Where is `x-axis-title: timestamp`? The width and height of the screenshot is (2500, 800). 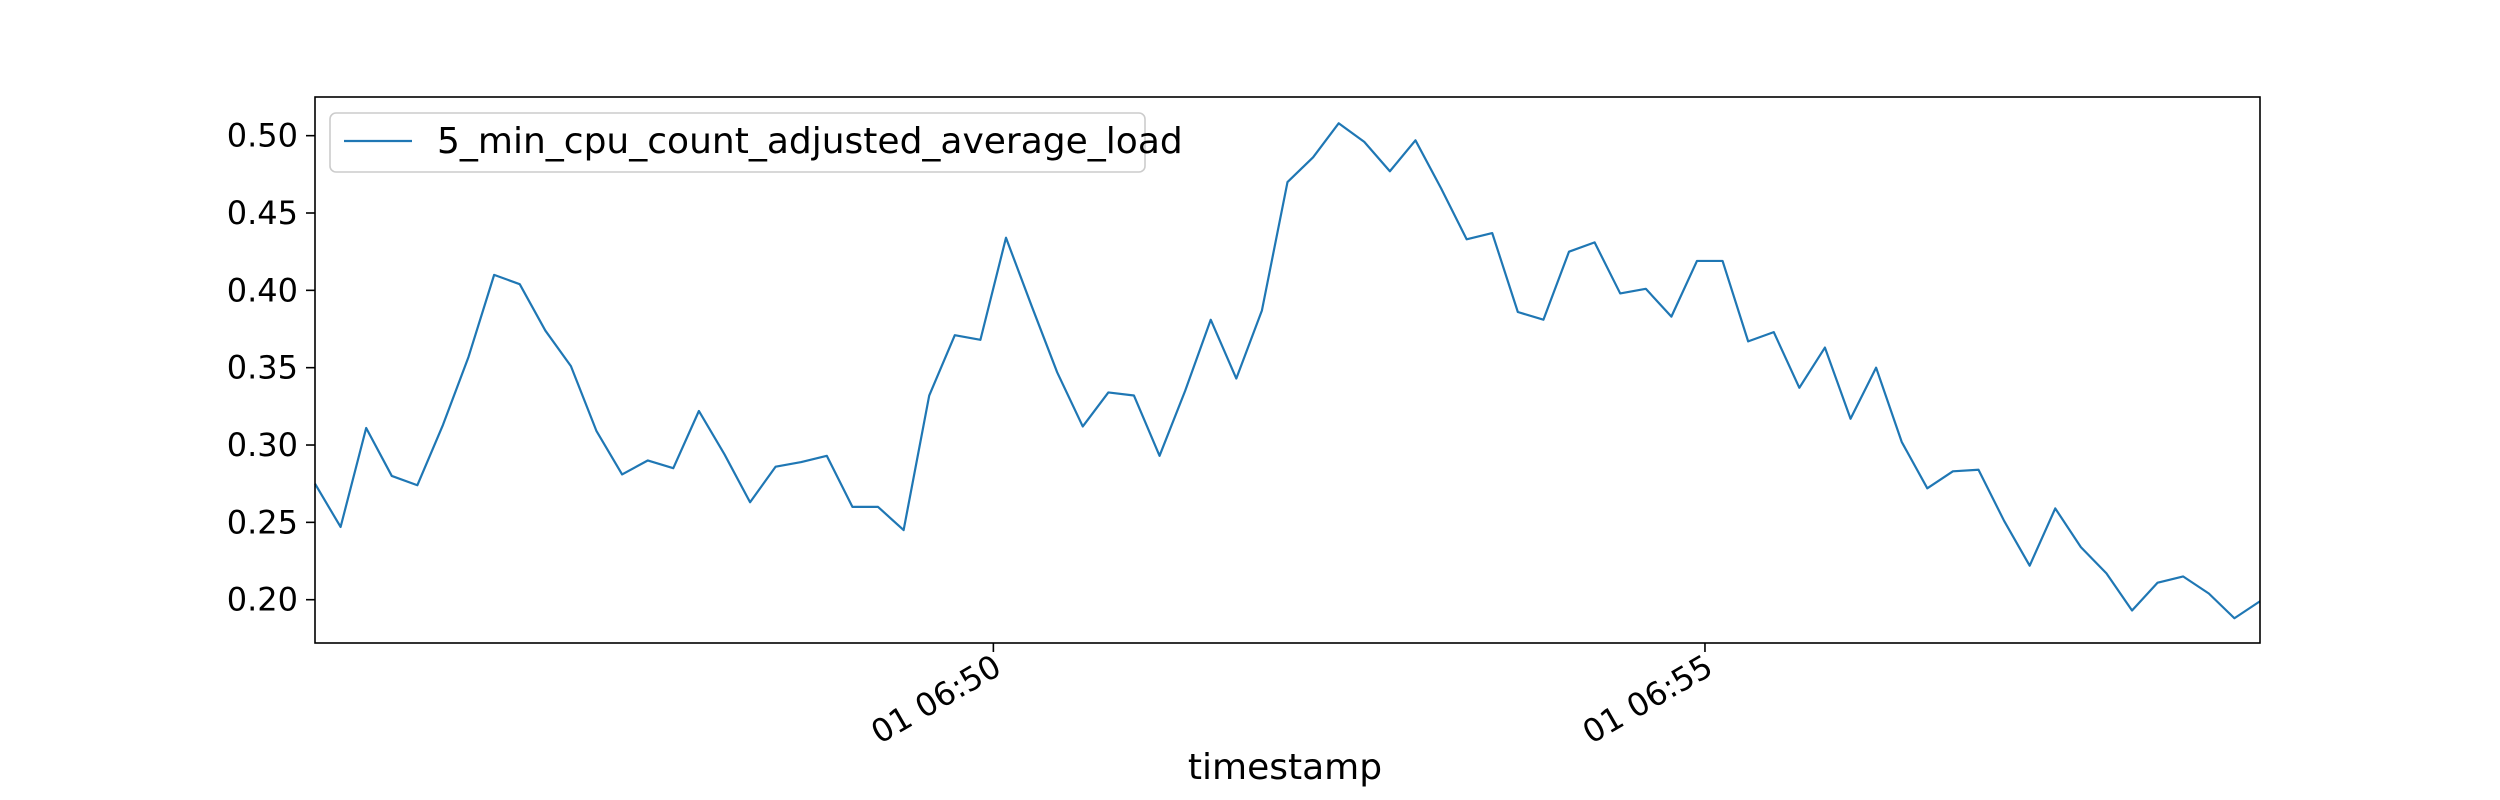 x-axis-title: timestamp is located at coordinates (1285, 767).